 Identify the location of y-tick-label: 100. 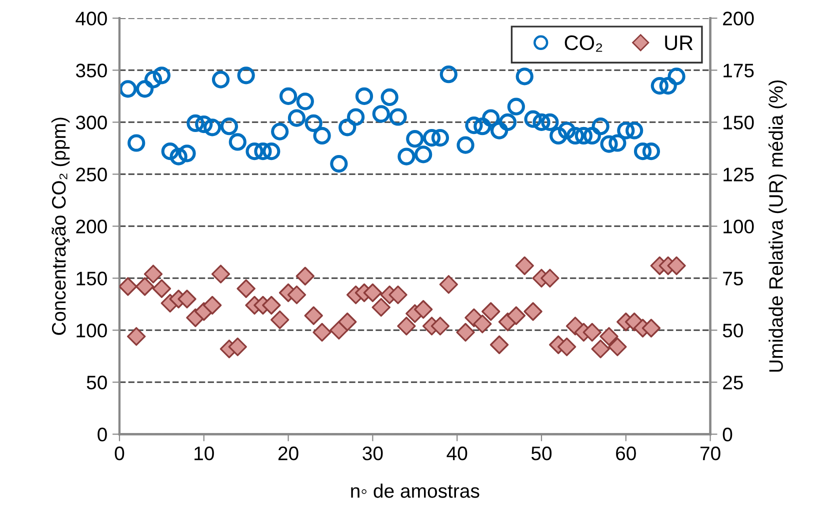
(91, 331).